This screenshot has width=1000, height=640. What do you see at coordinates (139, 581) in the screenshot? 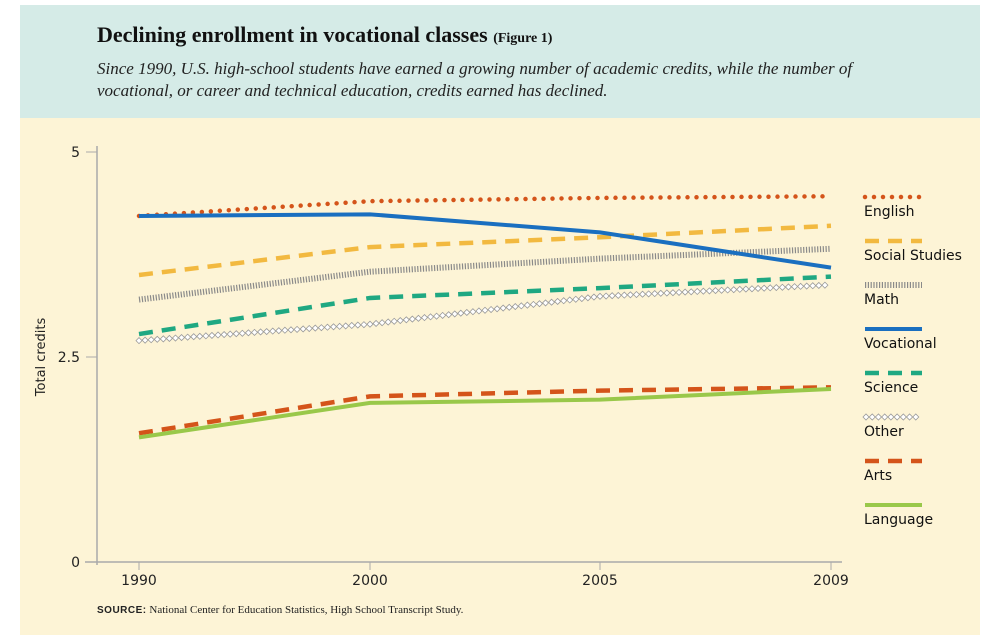
I see `x-tick-label: 1990` at bounding box center [139, 581].